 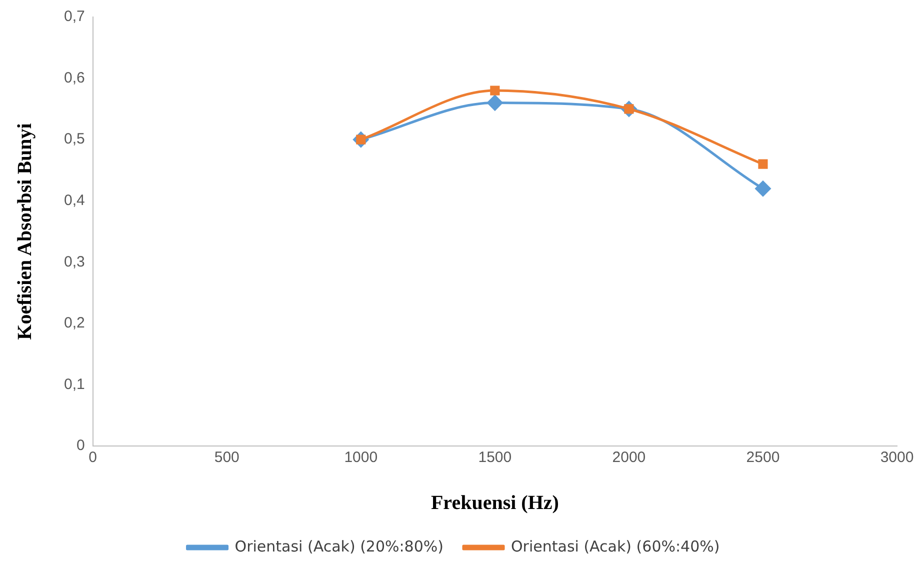 I want to click on y-tick-label: 0,1, so click(x=74, y=384).